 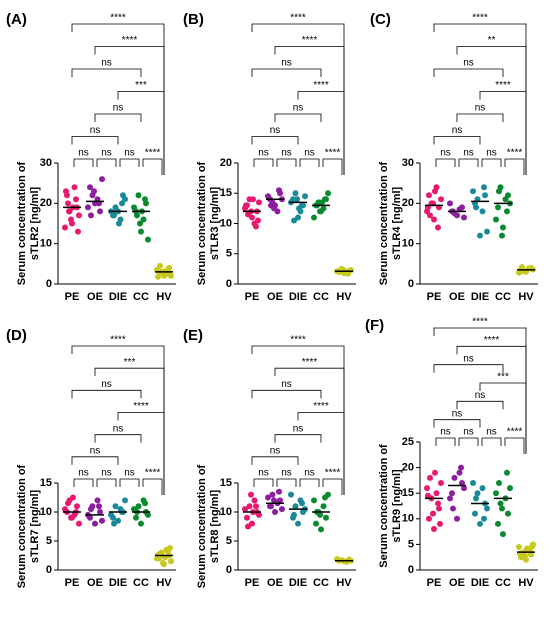 What do you see at coordinates (275, 297) in the screenshot?
I see `x-tick-label: OE` at bounding box center [275, 297].